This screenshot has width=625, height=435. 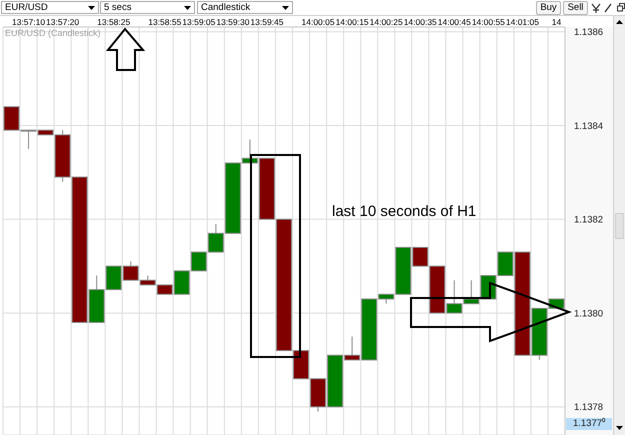 What do you see at coordinates (233, 22) in the screenshot?
I see `x-tick-label: 13:59:30` at bounding box center [233, 22].